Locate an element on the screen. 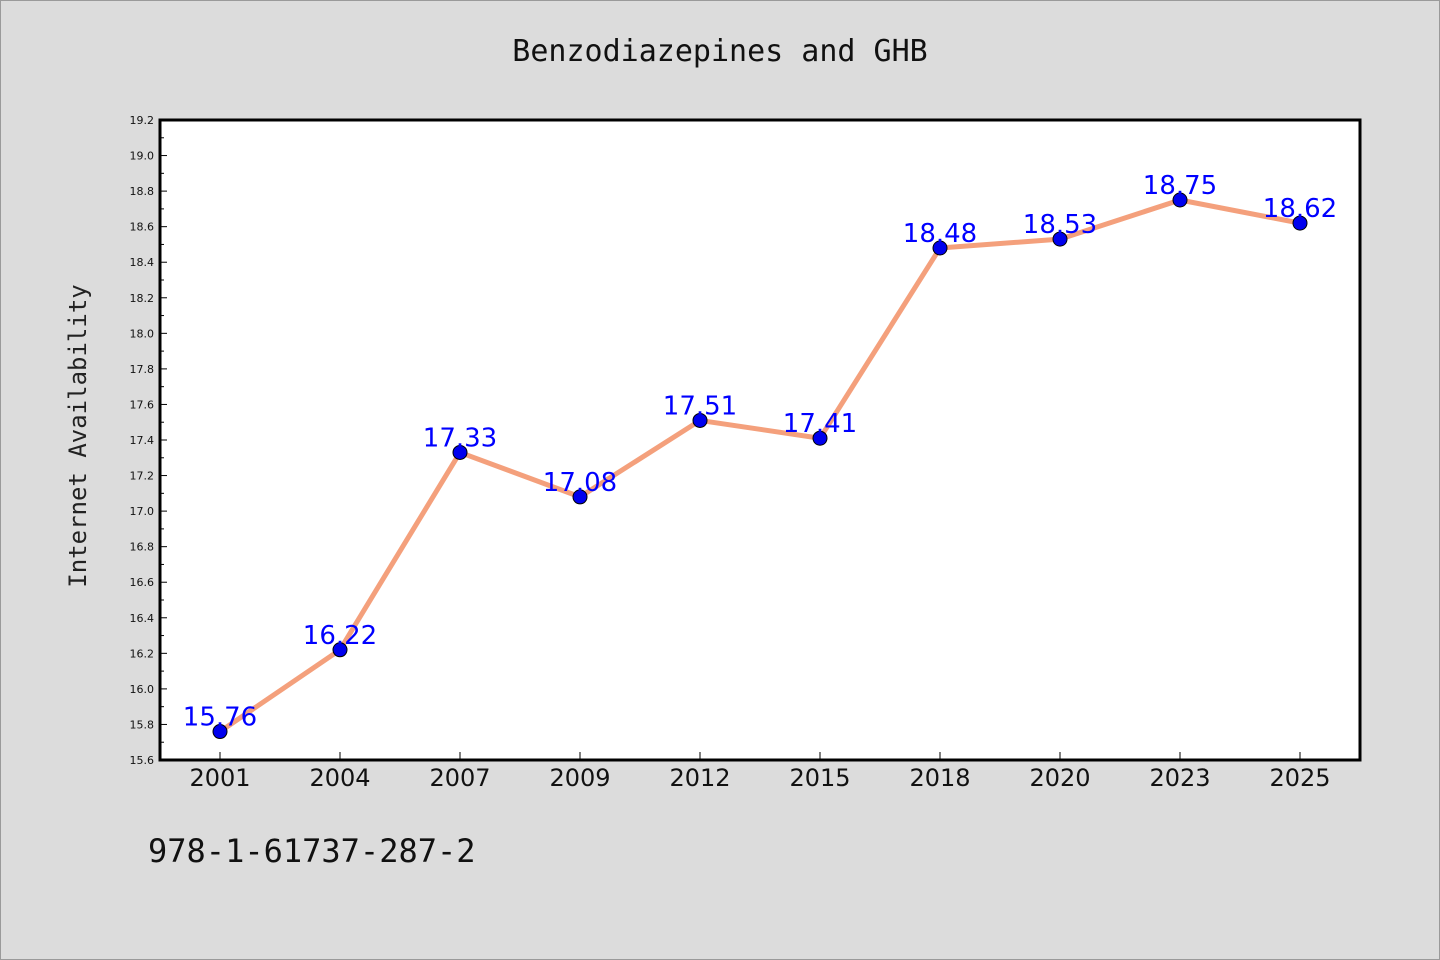  x-tick-label: 2020 is located at coordinates (1059, 778).